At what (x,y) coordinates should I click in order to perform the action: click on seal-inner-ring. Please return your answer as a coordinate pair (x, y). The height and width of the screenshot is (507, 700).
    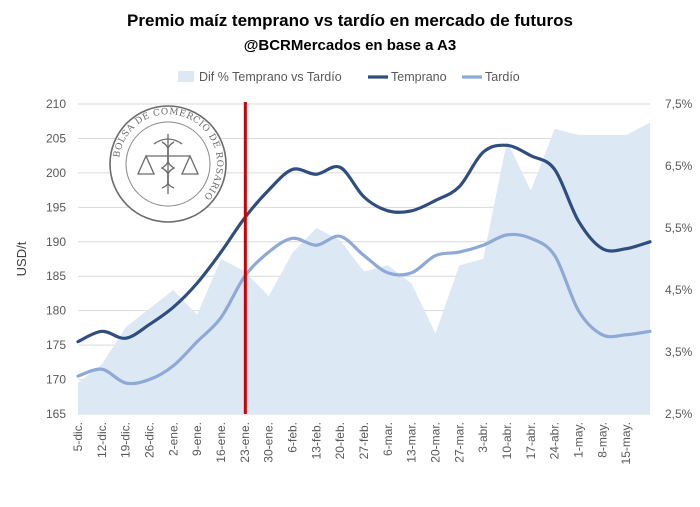
    Looking at the image, I should click on (168, 164).